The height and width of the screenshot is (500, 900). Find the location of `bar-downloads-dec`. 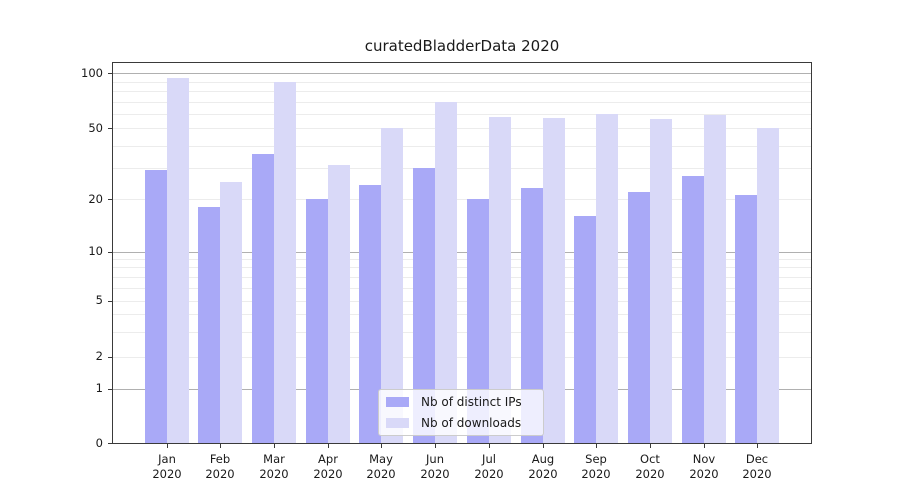

bar-downloads-dec is located at coordinates (768, 285).